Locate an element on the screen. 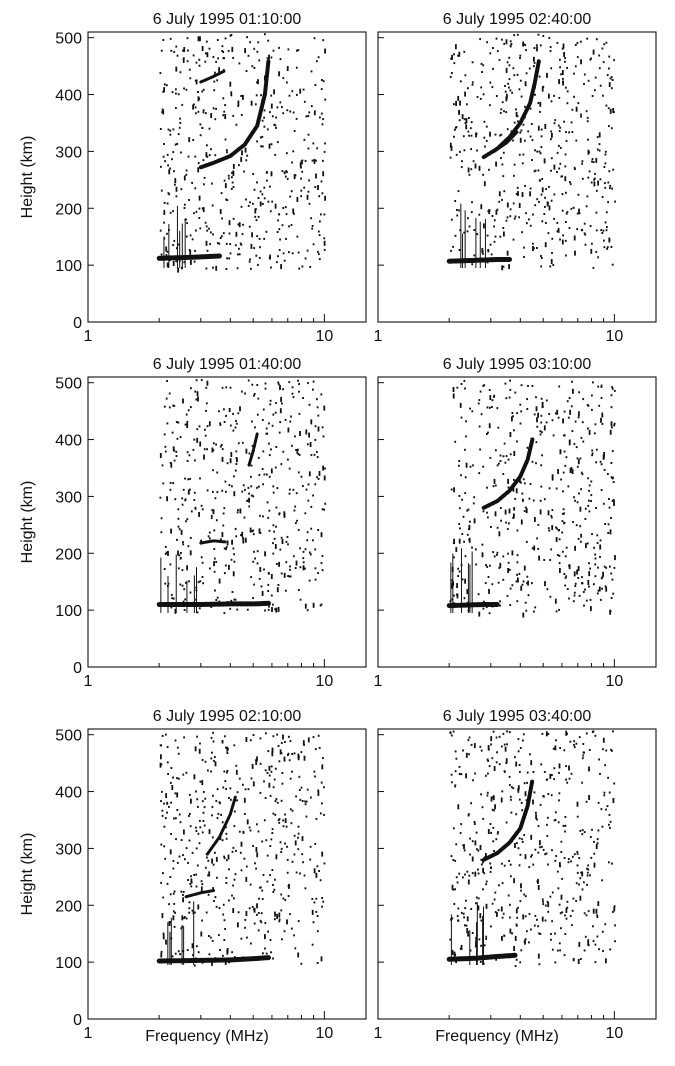 The width and height of the screenshot is (675, 1066). plot-frame is located at coordinates (517, 177).